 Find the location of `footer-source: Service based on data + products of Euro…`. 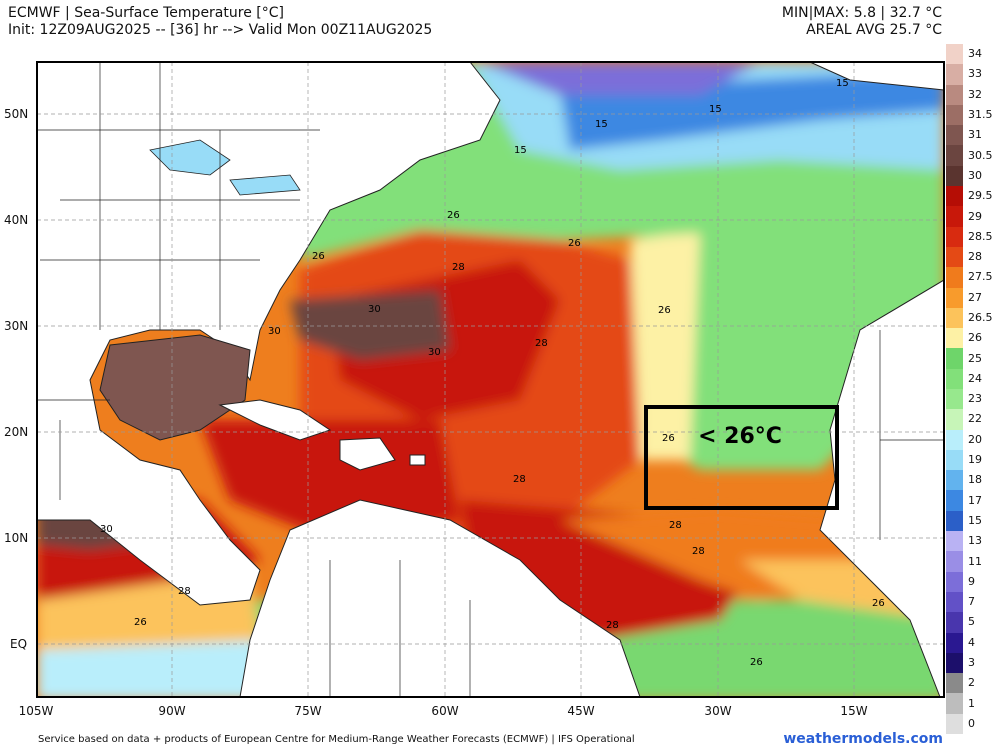

footer-source: Service based on data + products of Euro… is located at coordinates (336, 739).